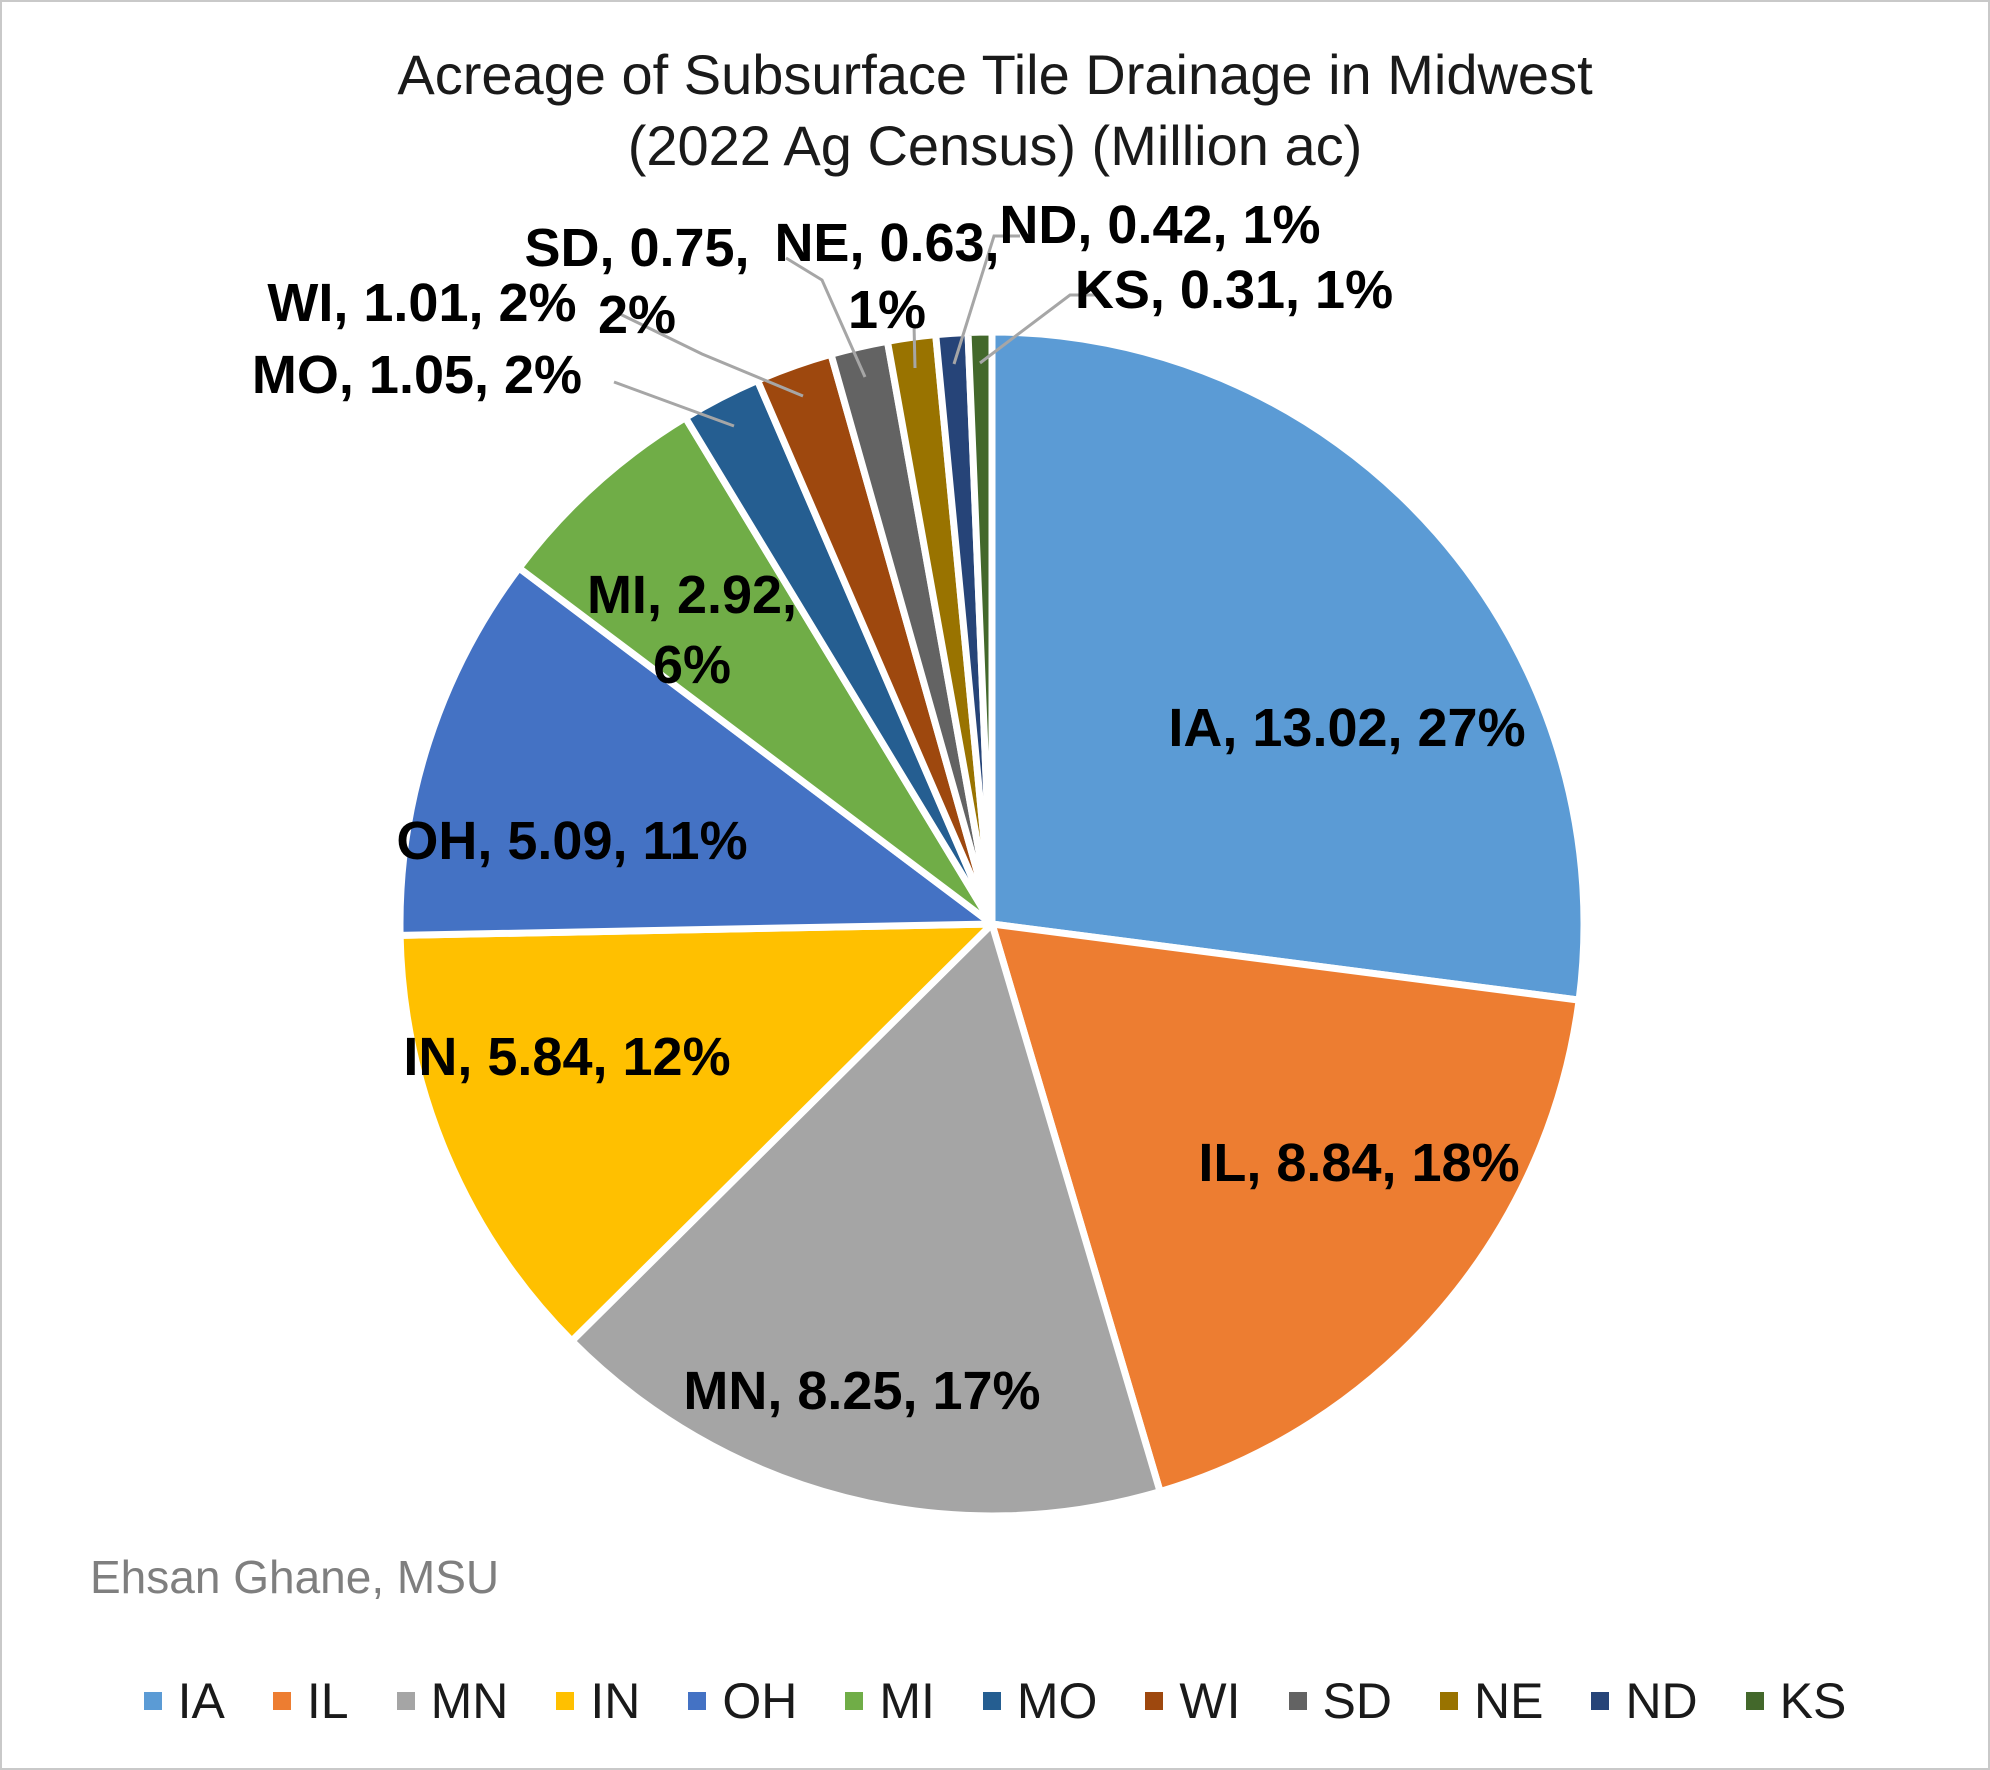 The image size is (1990, 1770). What do you see at coordinates (417, 375) in the screenshot?
I see `slice-label-MO: MO, 1.05, 2%` at bounding box center [417, 375].